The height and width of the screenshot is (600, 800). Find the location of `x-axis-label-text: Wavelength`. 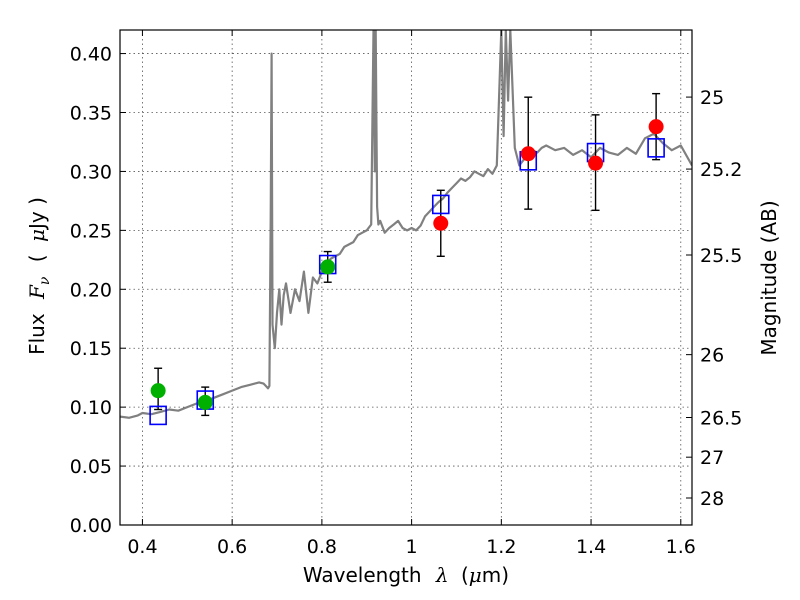

x-axis-label-text: Wavelength is located at coordinates (362, 575).